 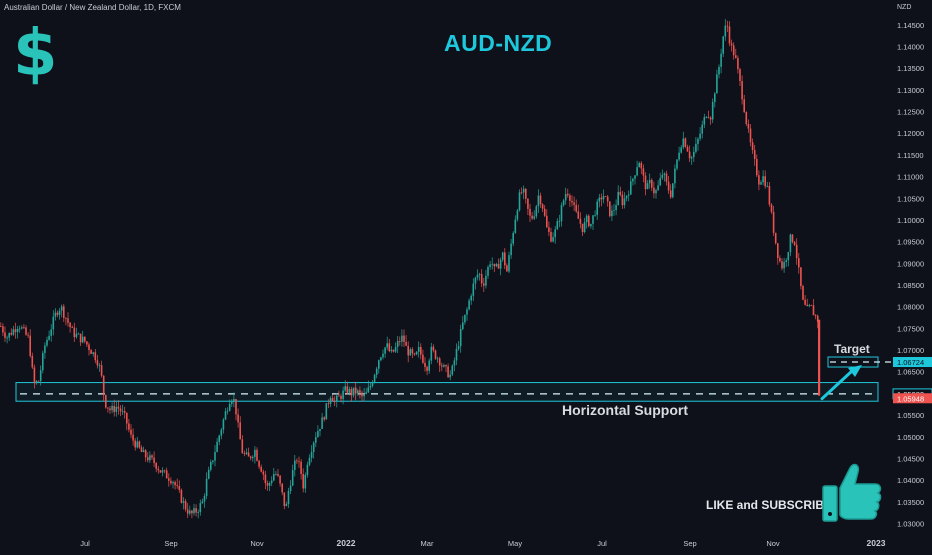 I want to click on time-tick-label: Nov, so click(x=257, y=543).